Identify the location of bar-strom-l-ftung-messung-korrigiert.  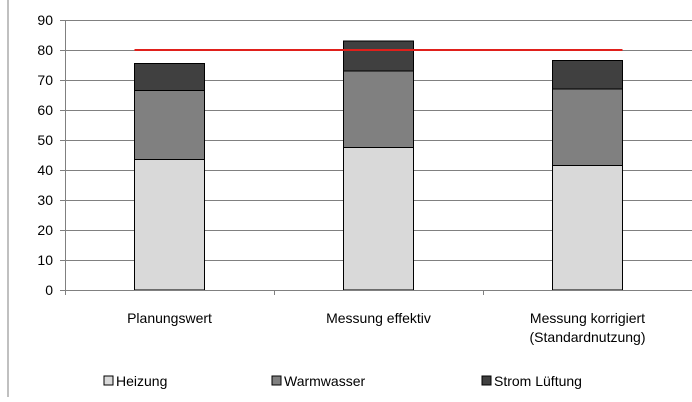
(587, 75).